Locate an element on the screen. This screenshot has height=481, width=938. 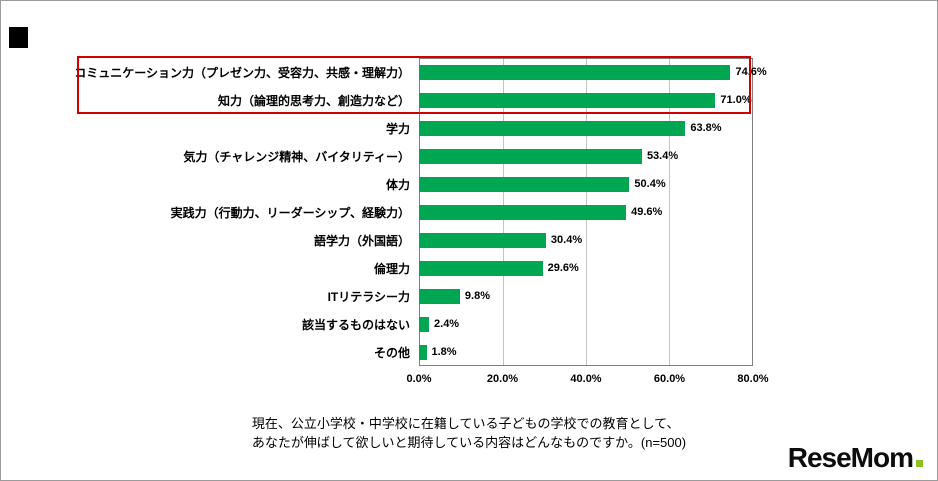
category-label: 知力（論理的思考力、創造力など） is located at coordinates (313, 100).